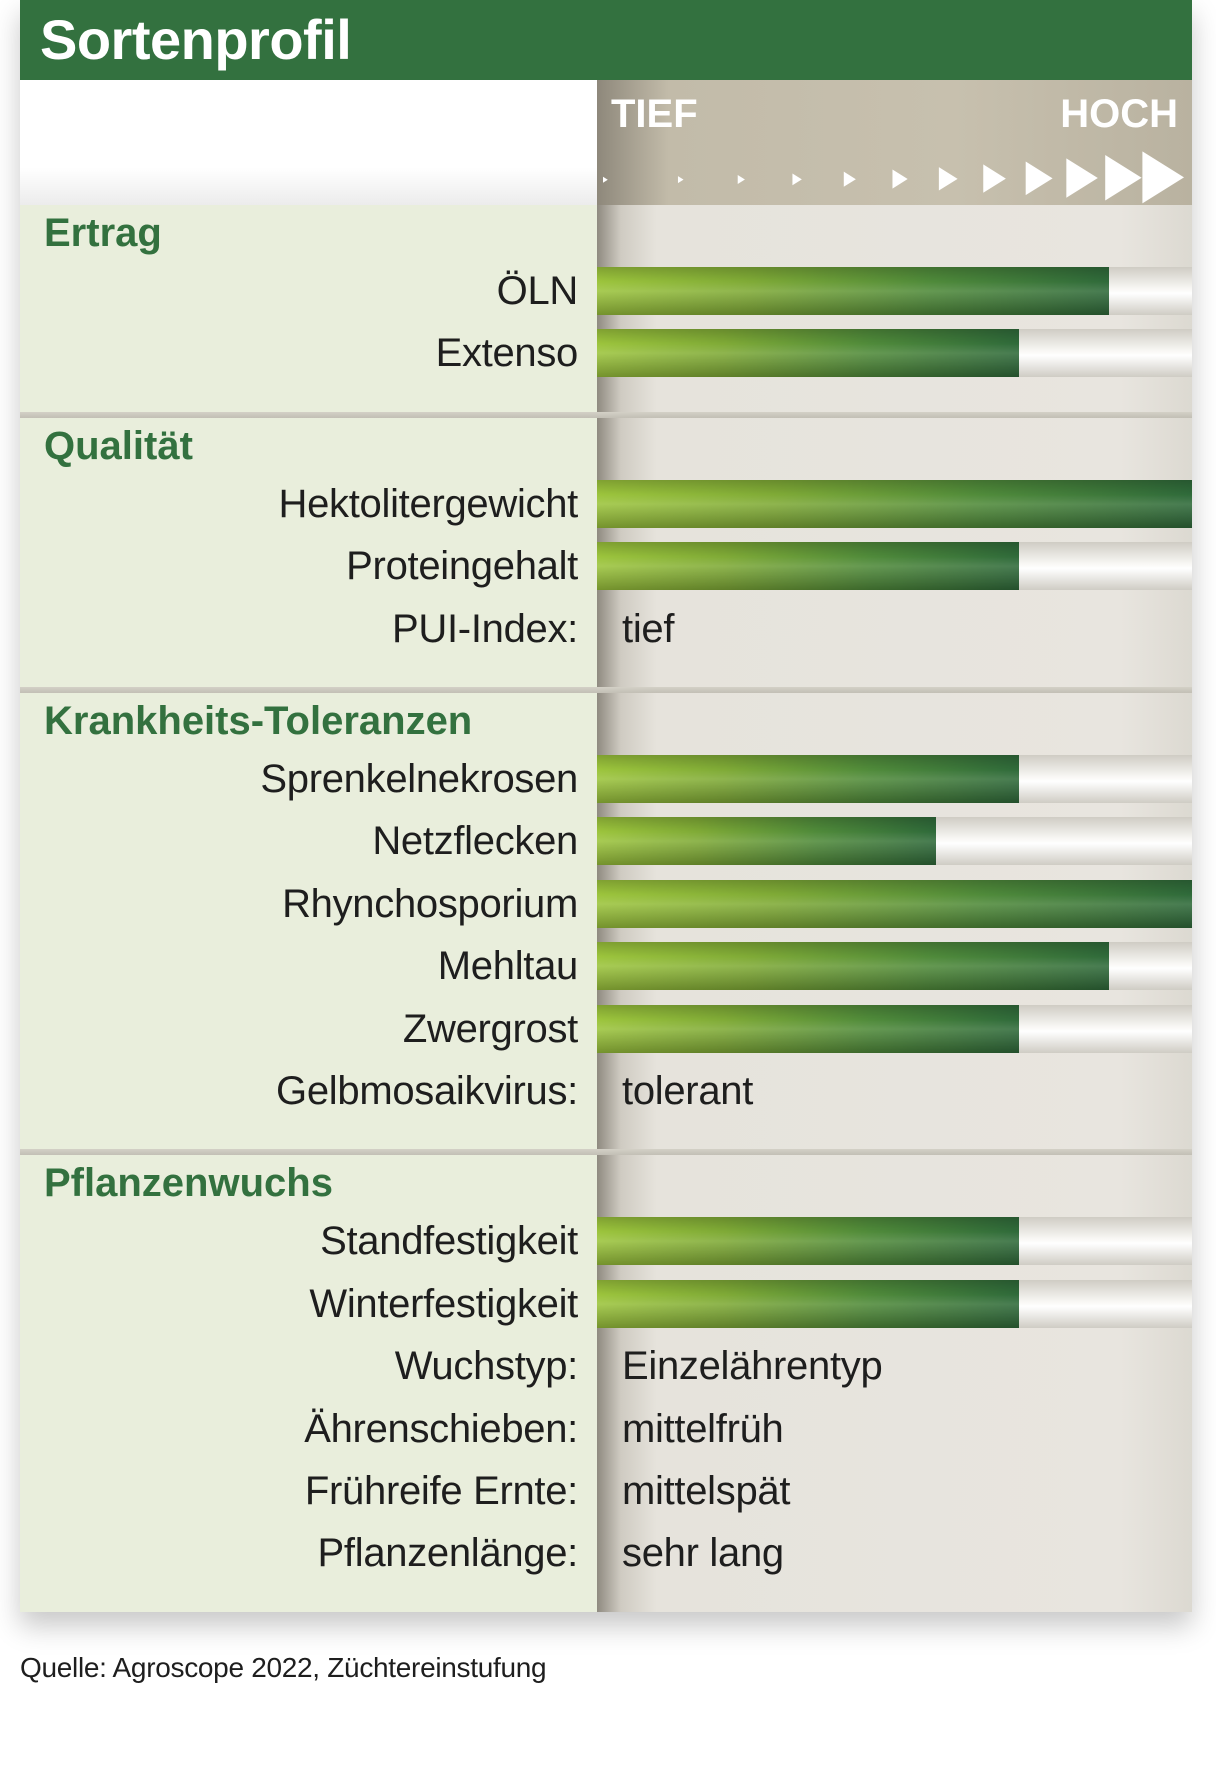 The height and width of the screenshot is (1788, 1216). What do you see at coordinates (443, 1303) in the screenshot?
I see `row-label: Winterfestigkeit` at bounding box center [443, 1303].